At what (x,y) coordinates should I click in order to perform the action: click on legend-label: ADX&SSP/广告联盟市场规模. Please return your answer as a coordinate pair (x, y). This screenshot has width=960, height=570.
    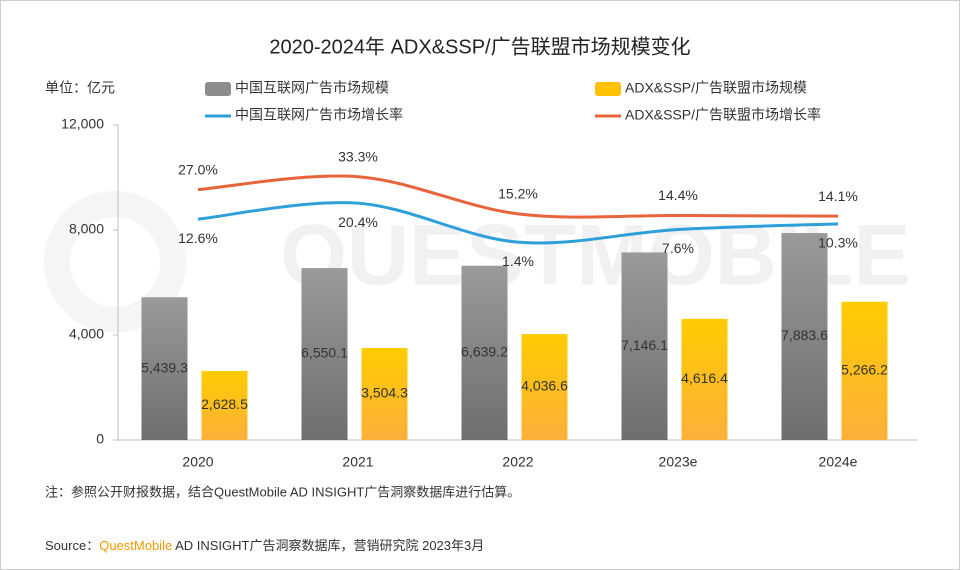
    Looking at the image, I should click on (716, 88).